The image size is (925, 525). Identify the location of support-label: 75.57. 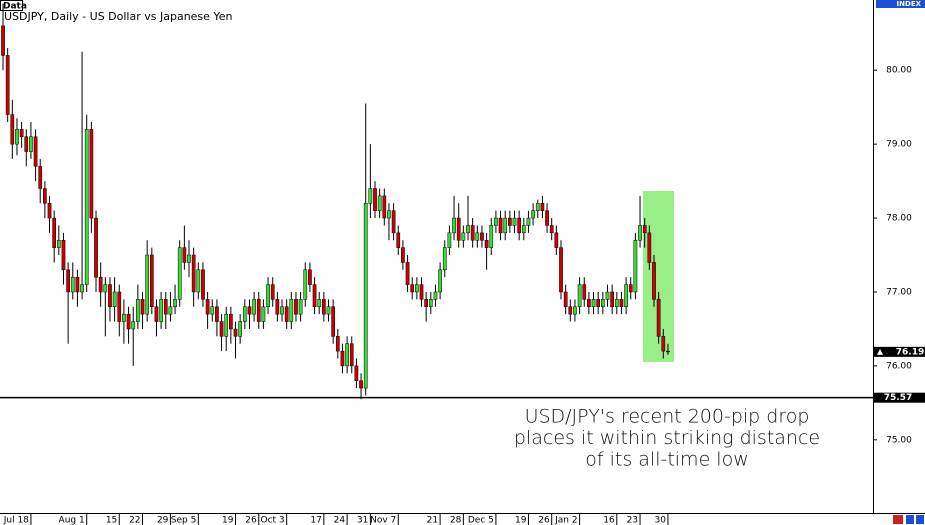
(898, 398).